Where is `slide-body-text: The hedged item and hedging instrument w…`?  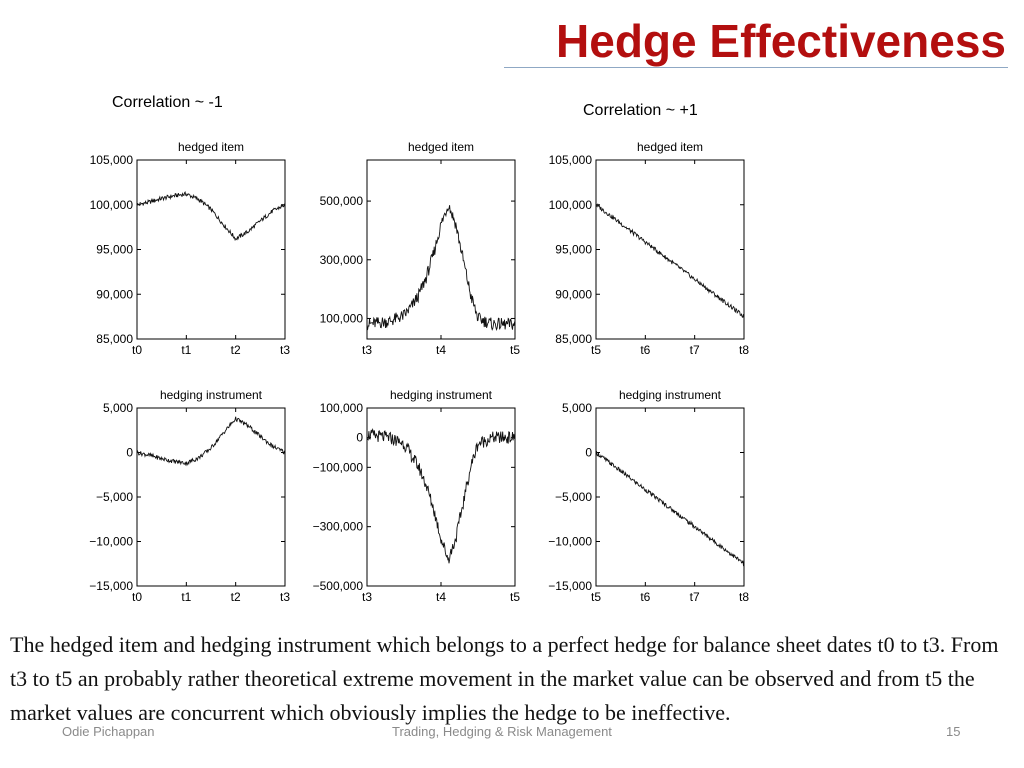
slide-body-text: The hedged item and hedging instrument w… is located at coordinates (504, 678).